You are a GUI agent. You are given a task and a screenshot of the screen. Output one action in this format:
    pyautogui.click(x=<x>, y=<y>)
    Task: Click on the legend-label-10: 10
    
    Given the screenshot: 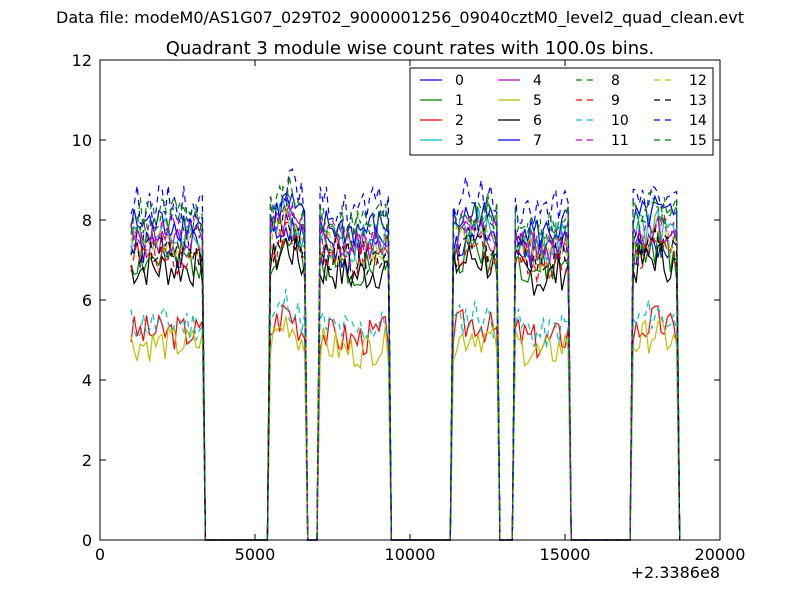 What is the action you would take?
    pyautogui.click(x=620, y=121)
    